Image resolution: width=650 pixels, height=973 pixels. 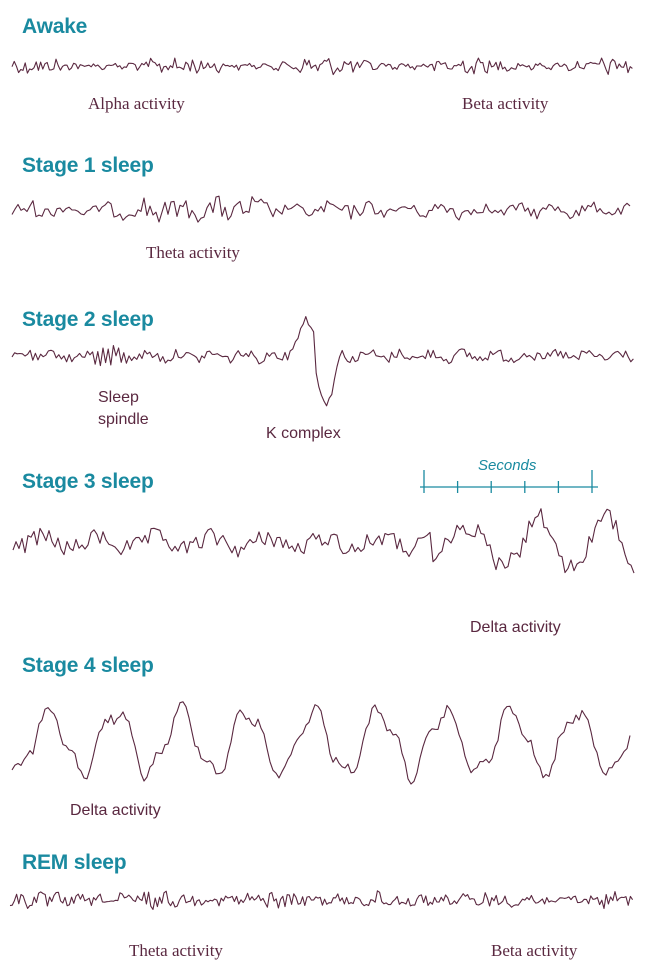 What do you see at coordinates (88, 319) in the screenshot?
I see `stage-title-stage-2: Stage 2 sleep` at bounding box center [88, 319].